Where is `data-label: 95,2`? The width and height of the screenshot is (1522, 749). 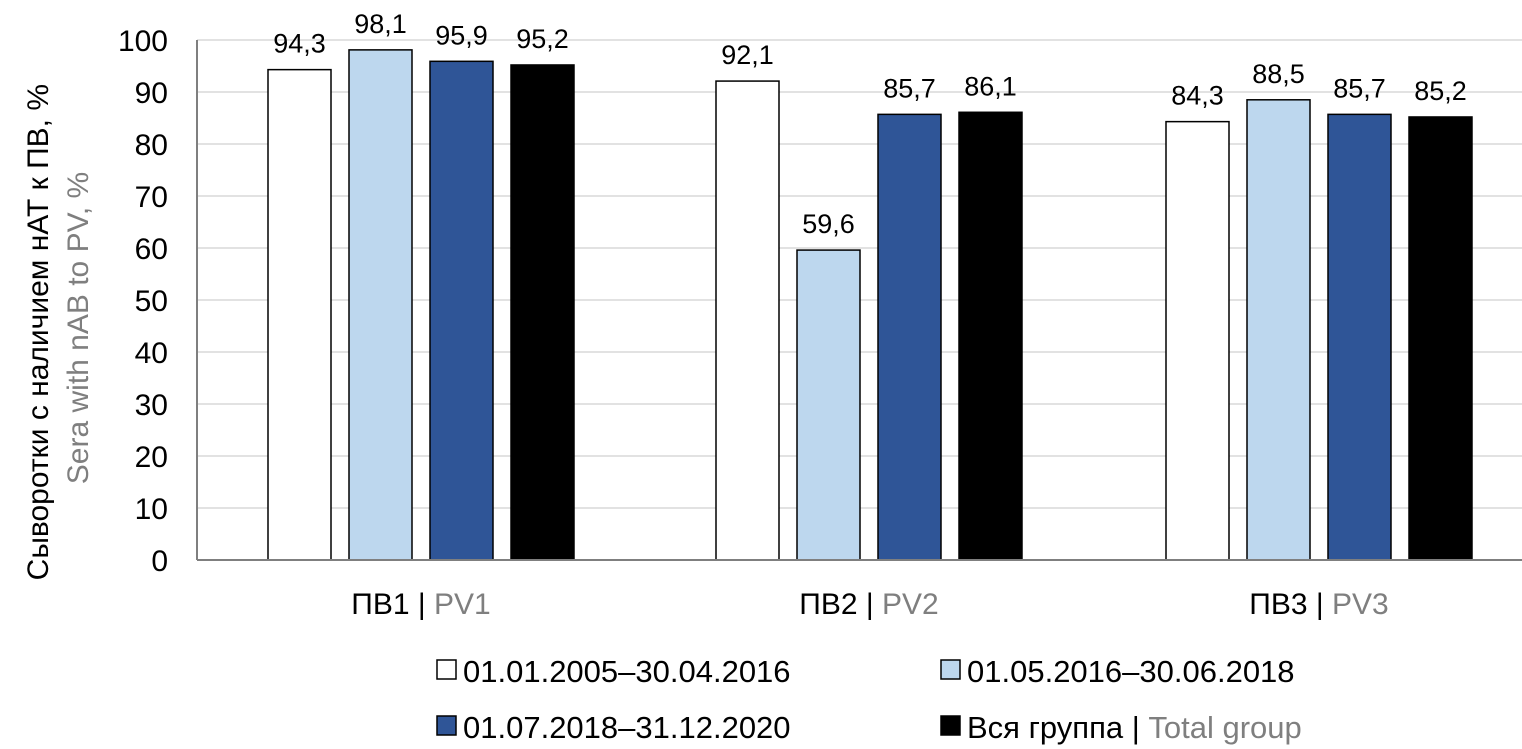
data-label: 95,2 is located at coordinates (542, 39).